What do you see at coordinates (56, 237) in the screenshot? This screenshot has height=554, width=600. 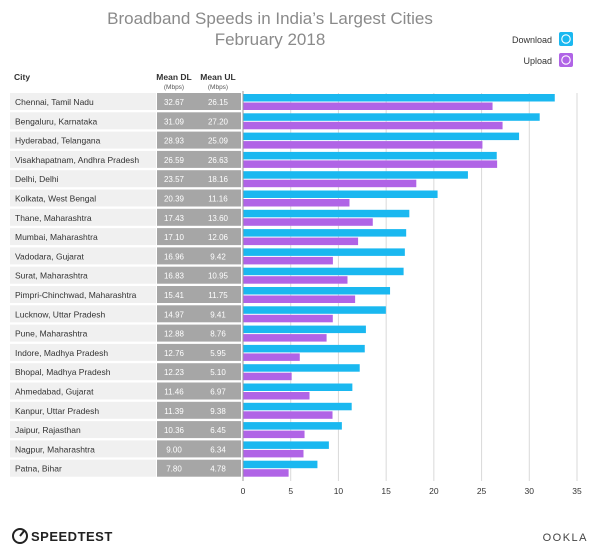 I see `city-label: Mumbai, Maharashtra` at bounding box center [56, 237].